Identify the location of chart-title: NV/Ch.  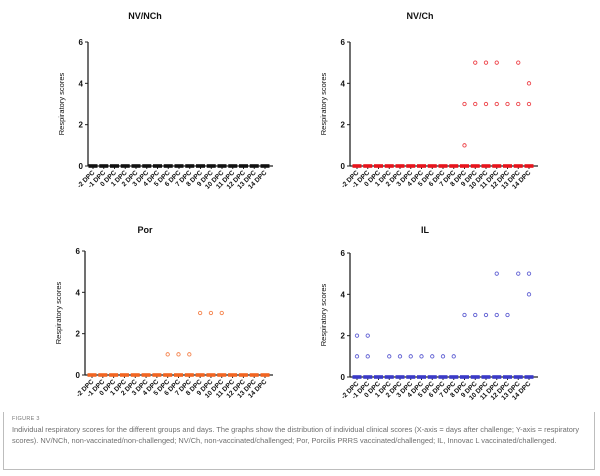
(420, 16).